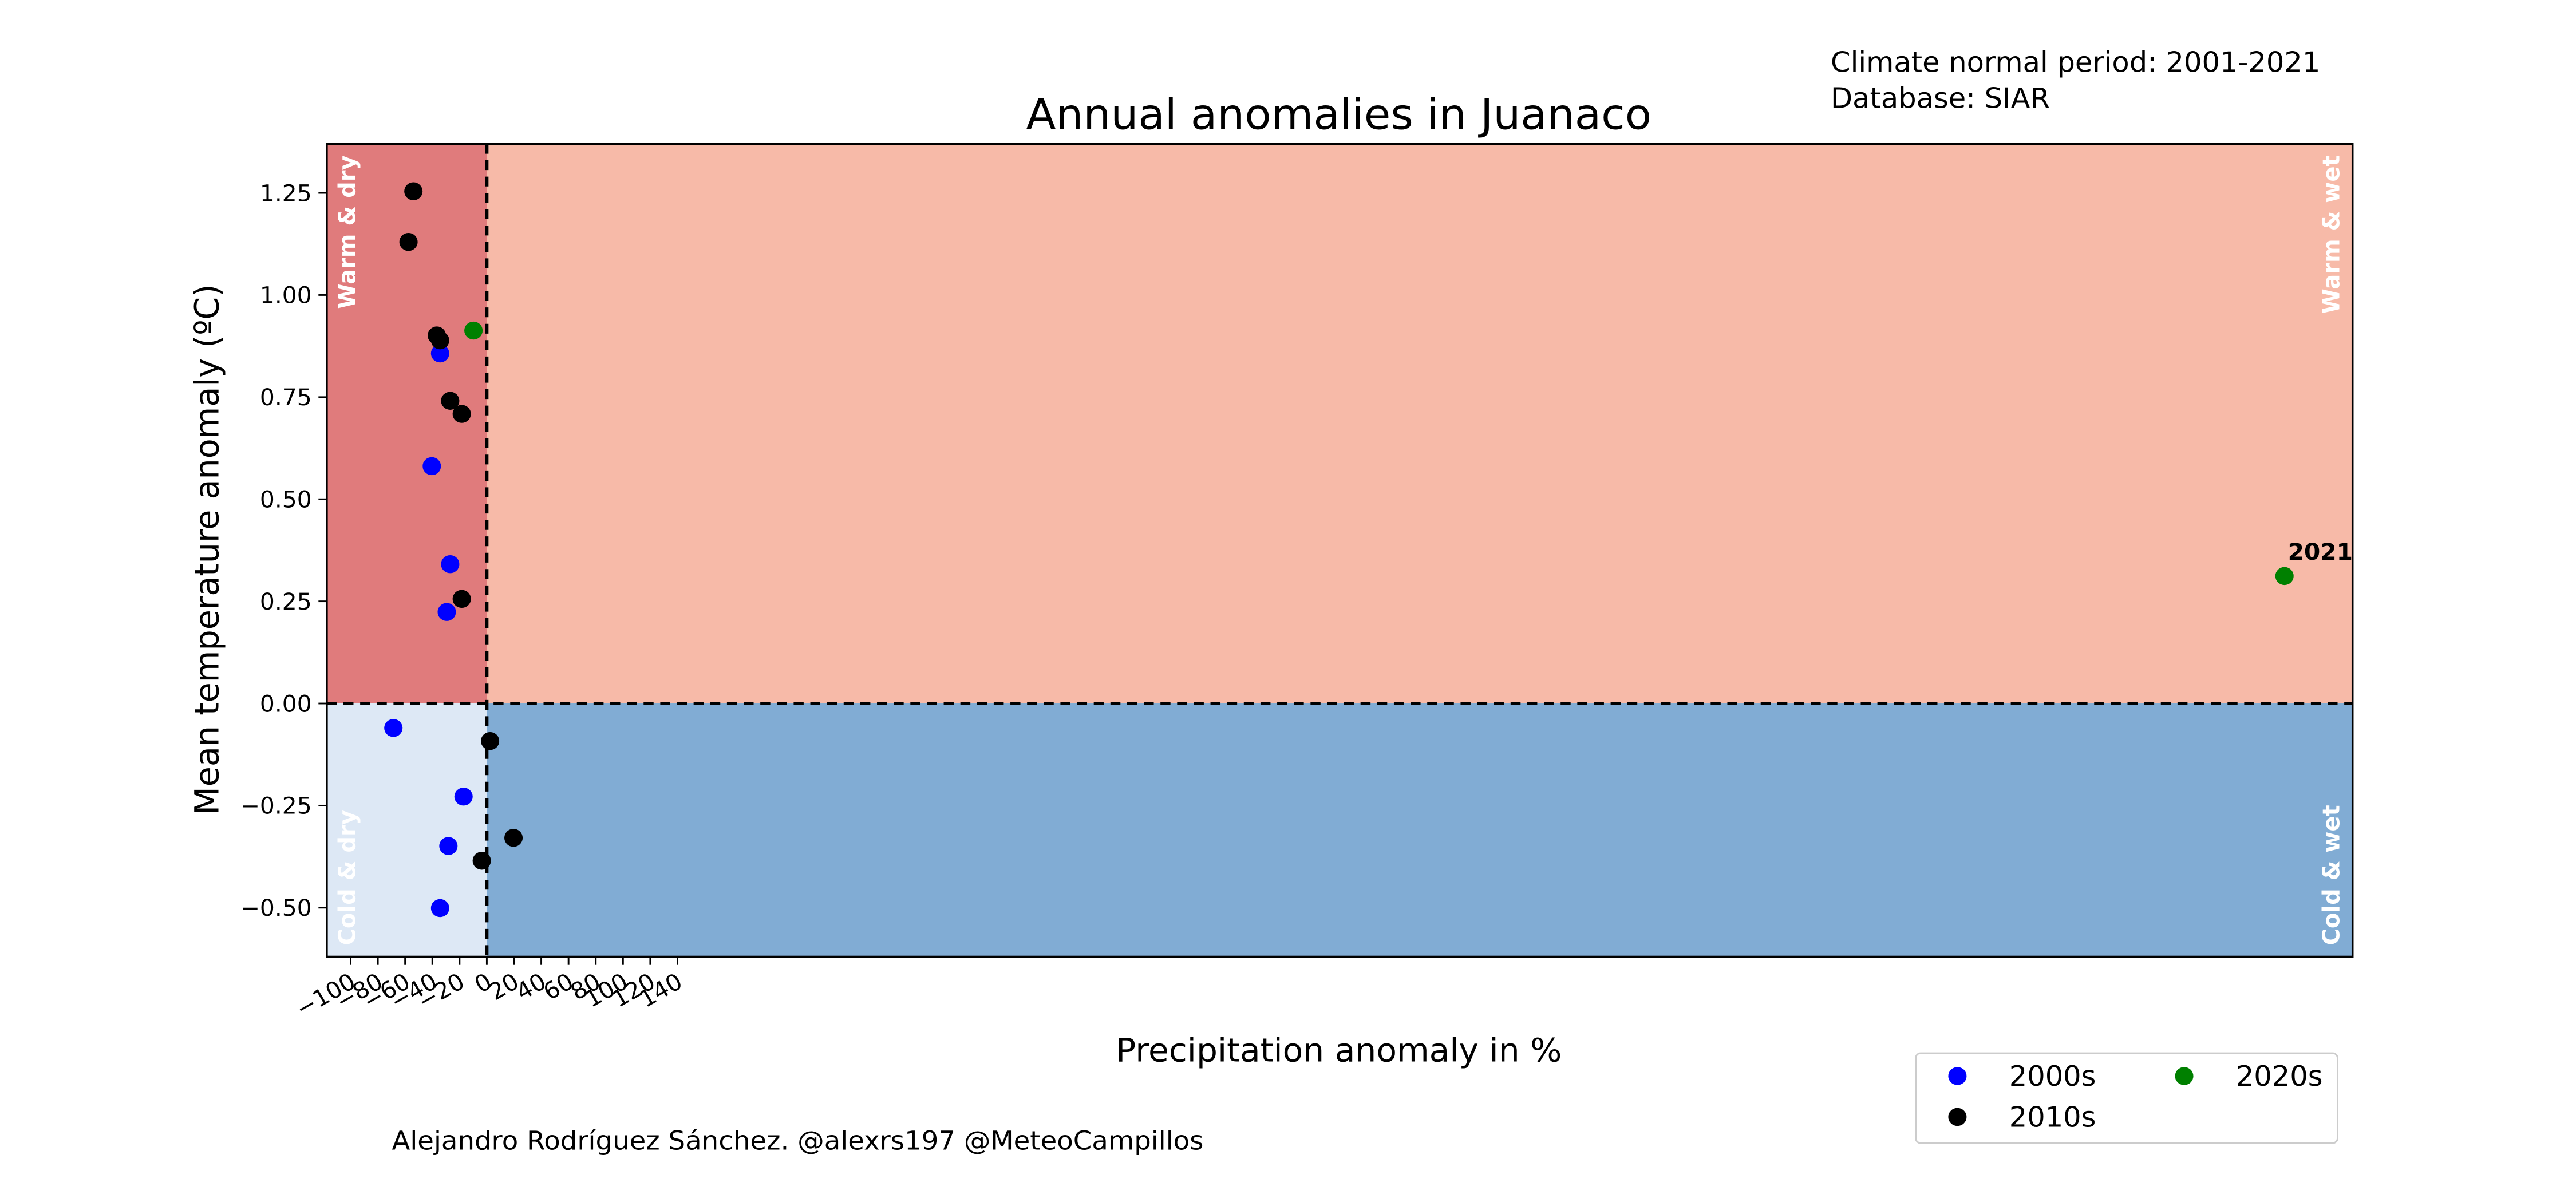 This screenshot has height=1202, width=2576. Describe the element at coordinates (286, 704) in the screenshot. I see `y-tick-label: 0.00` at that location.